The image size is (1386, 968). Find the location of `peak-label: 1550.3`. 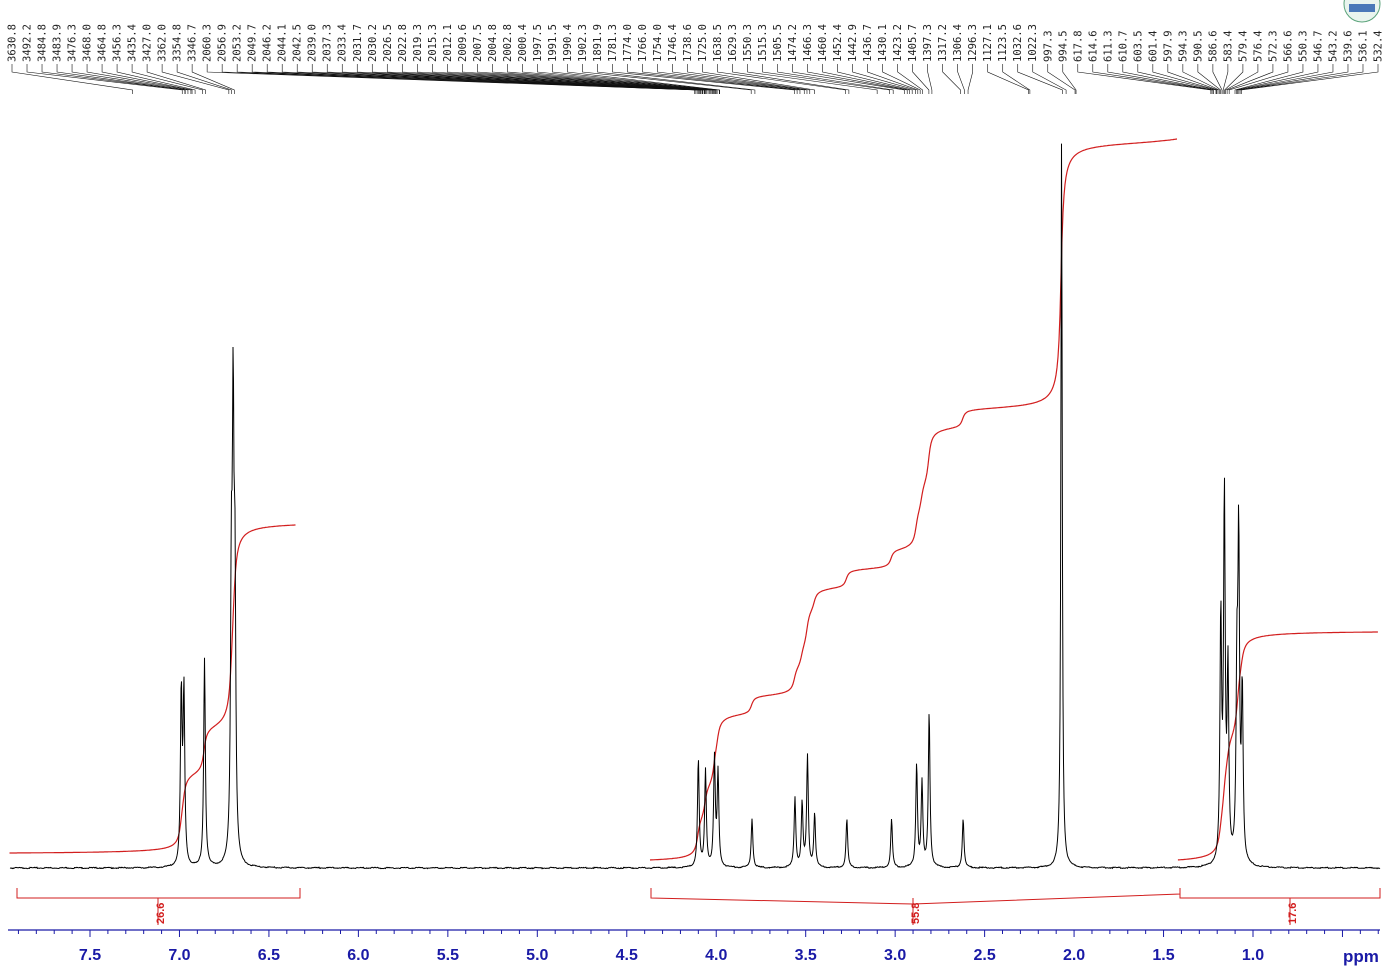

peak-label: 1550.3 is located at coordinates (748, 43).